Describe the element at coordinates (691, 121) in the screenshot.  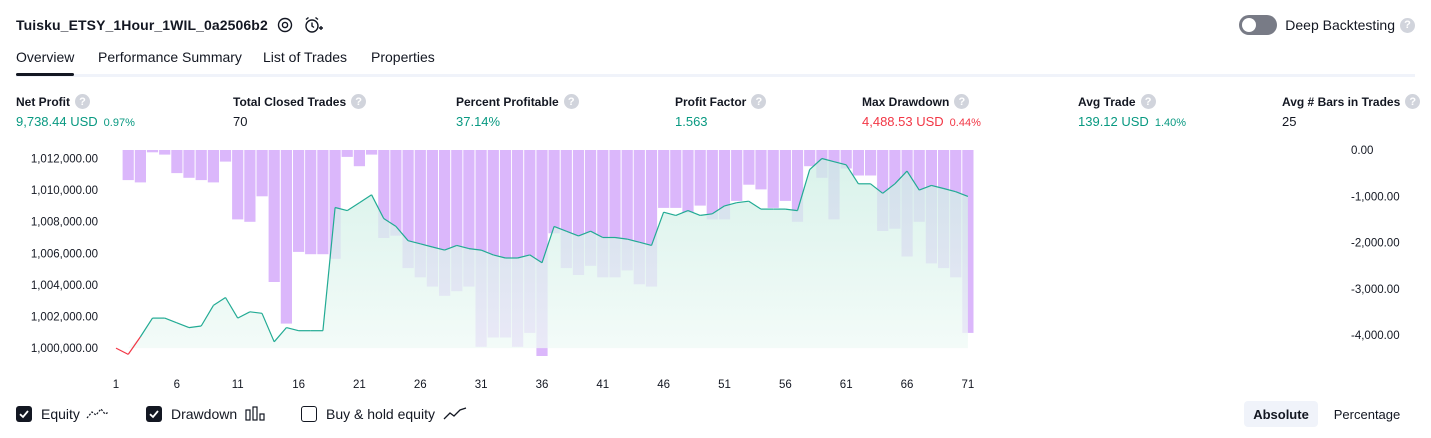
I see `metric-value: 1.563` at that location.